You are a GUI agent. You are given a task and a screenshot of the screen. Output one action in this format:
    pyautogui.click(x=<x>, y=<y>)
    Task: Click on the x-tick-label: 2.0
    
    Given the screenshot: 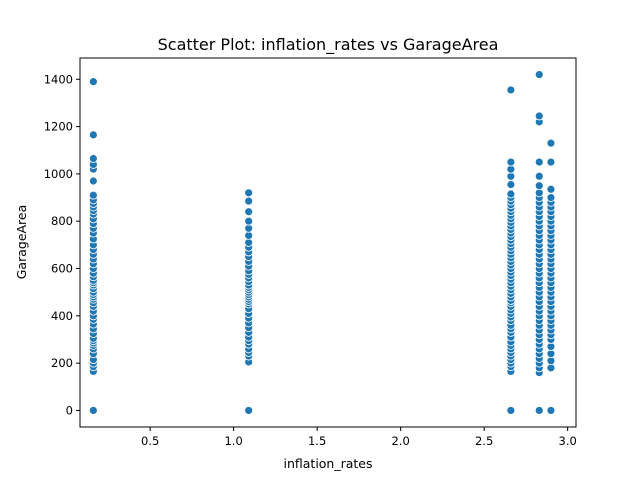 What is the action you would take?
    pyautogui.click(x=400, y=441)
    